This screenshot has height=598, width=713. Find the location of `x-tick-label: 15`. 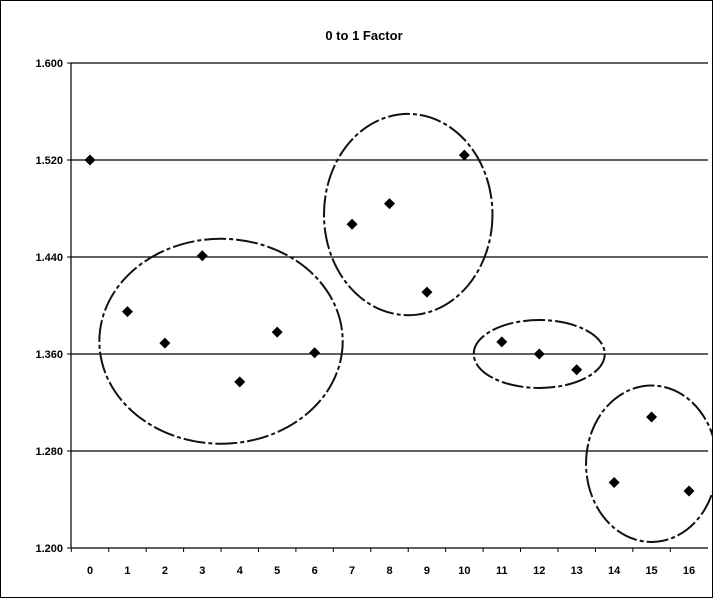

x-tick-label: 15 is located at coordinates (651, 571).